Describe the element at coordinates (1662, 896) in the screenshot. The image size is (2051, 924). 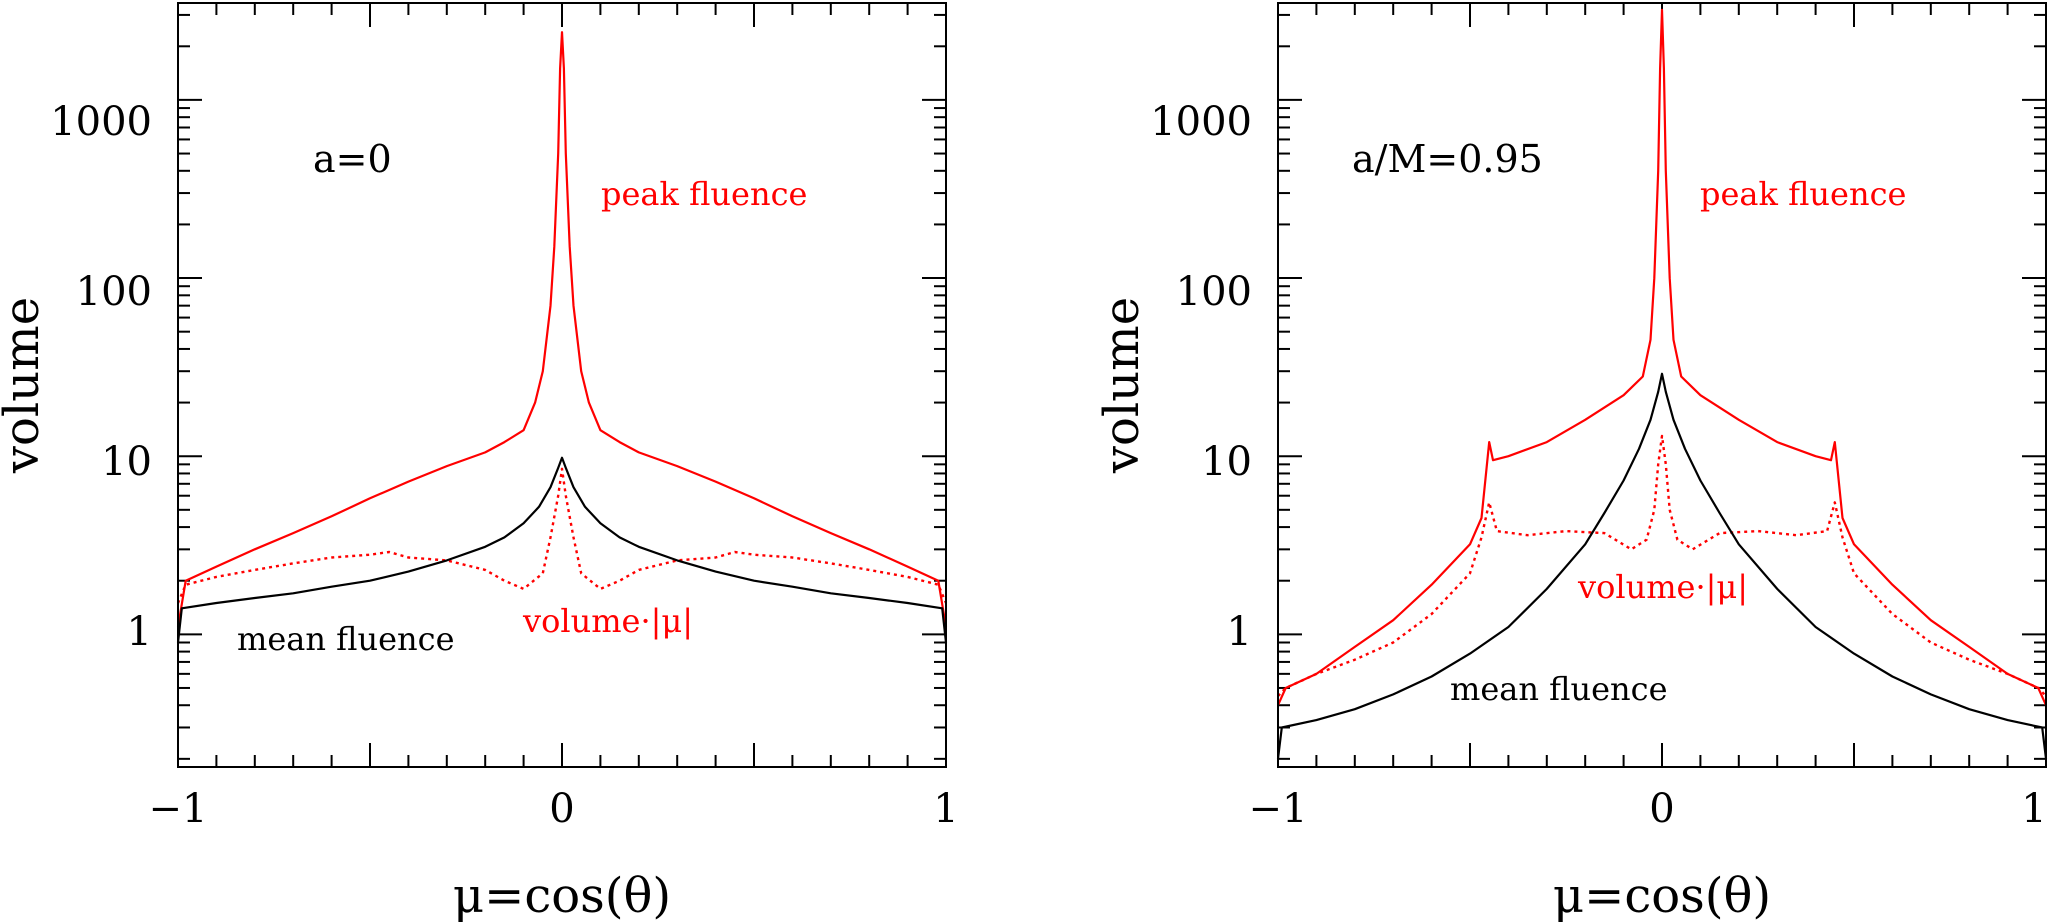
I see `right-x-axis-title: μ=cos(θ)` at that location.